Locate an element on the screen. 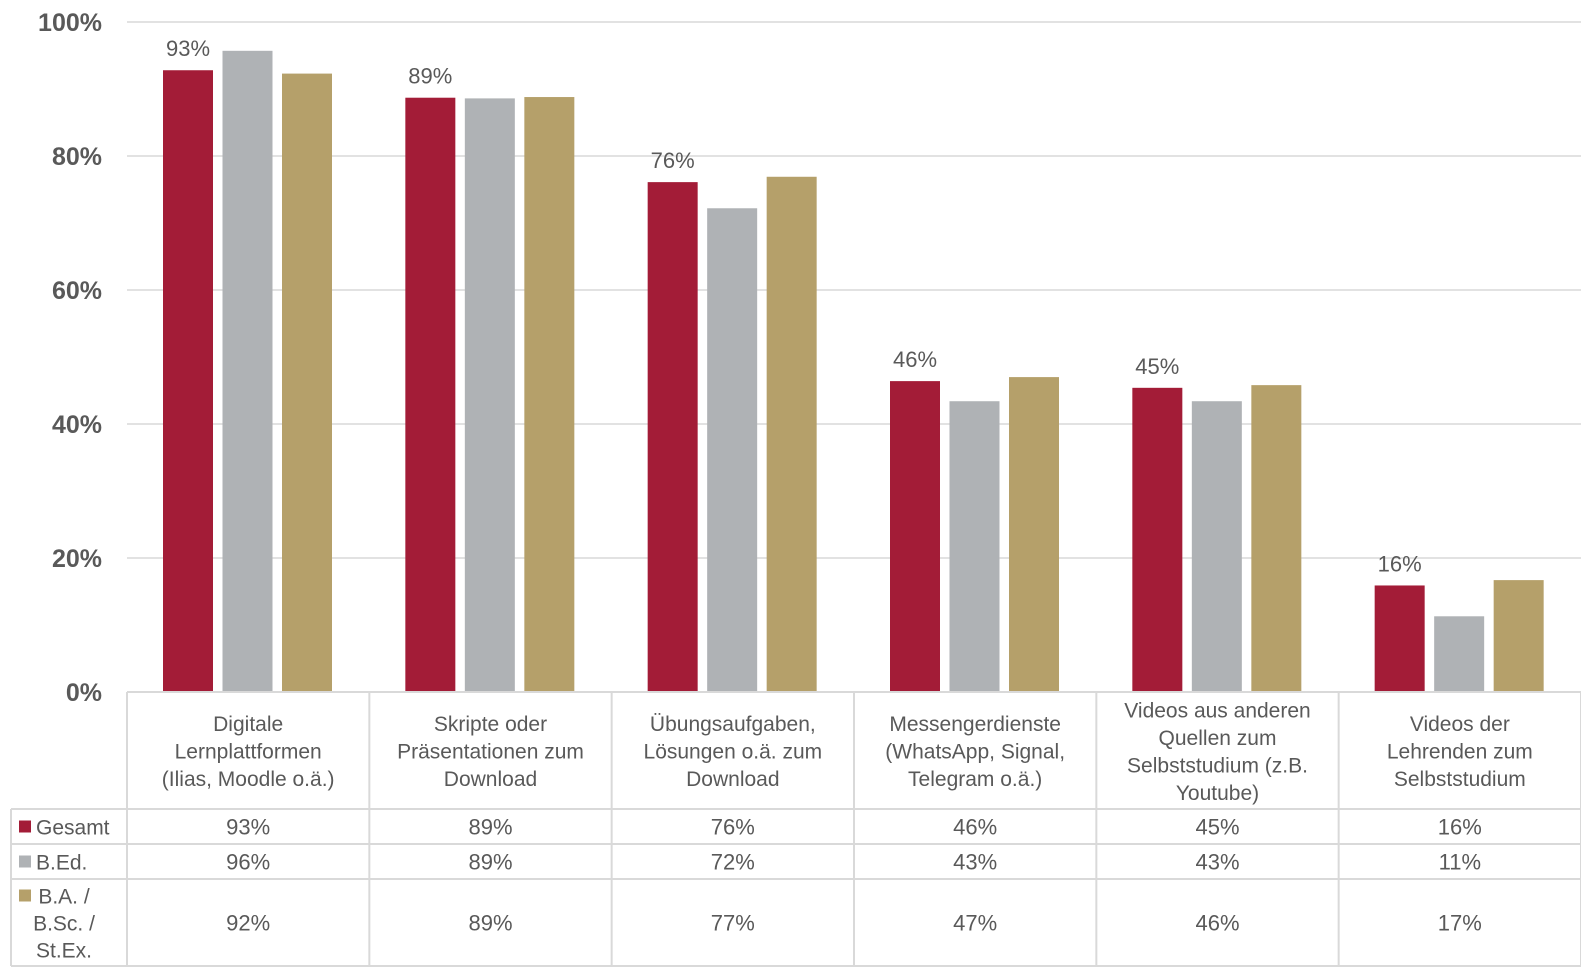  data-label: 16% is located at coordinates (1400, 563).